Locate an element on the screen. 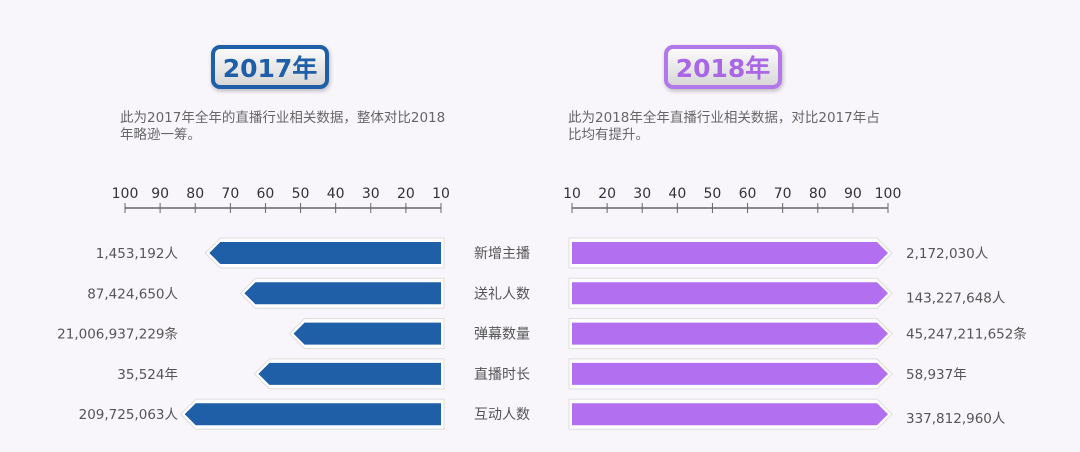 Image resolution: width=1080 pixels, height=452 pixels. right-axis-tick-label: 100 is located at coordinates (888, 194).